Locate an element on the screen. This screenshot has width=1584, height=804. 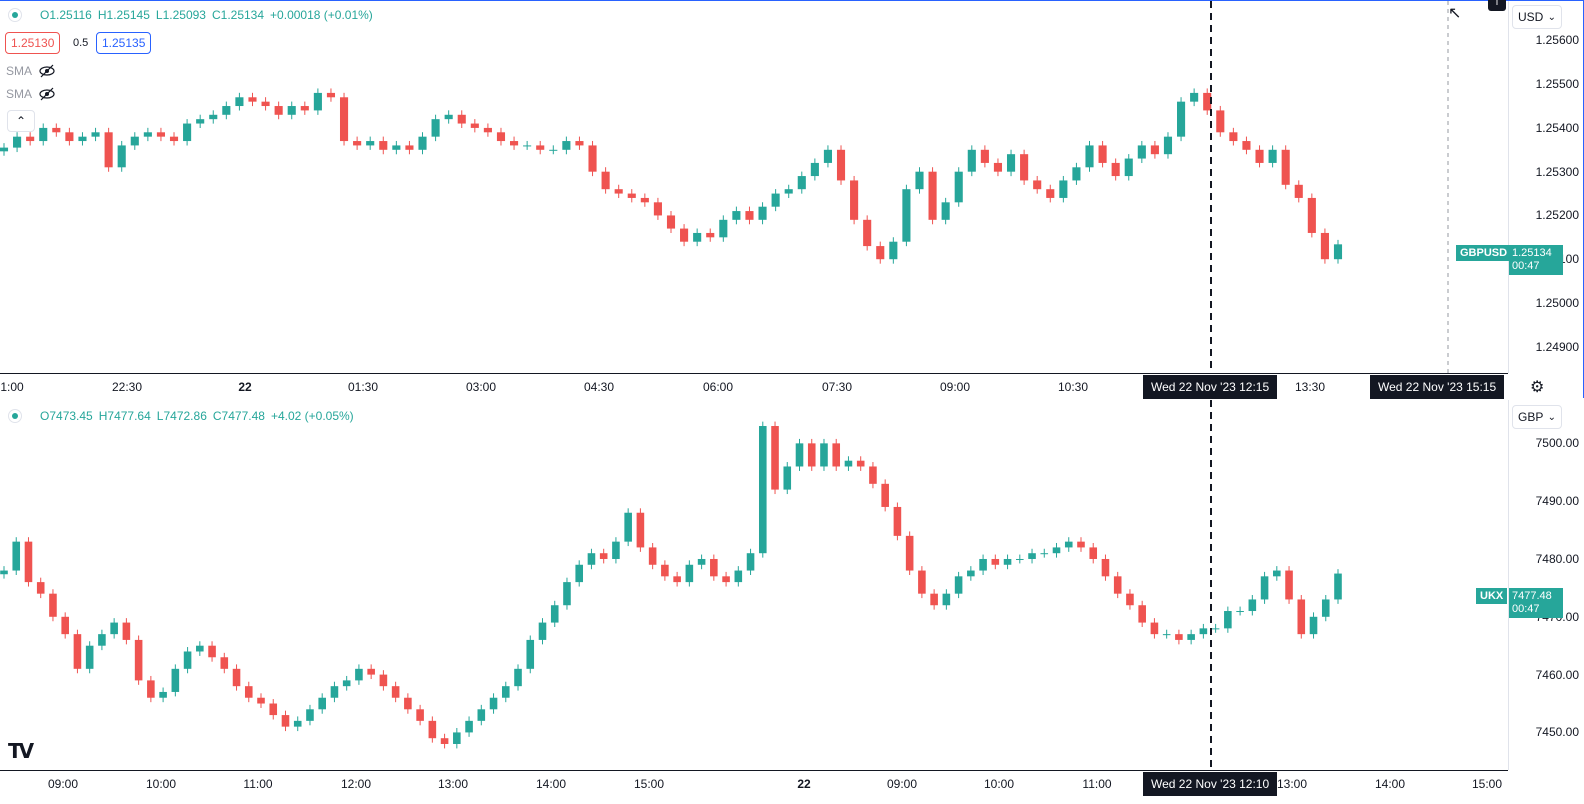
time-tick-label: 06:00 is located at coordinates (718, 387).